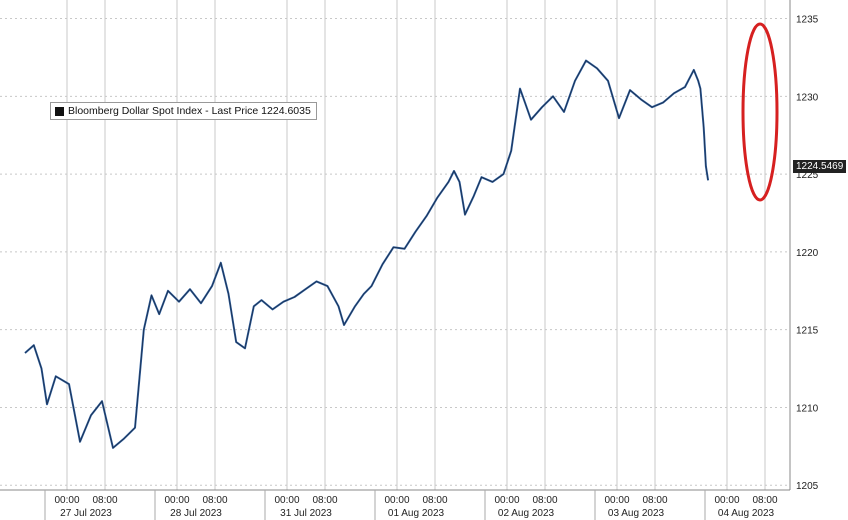  Describe the element at coordinates (746, 513) in the screenshot. I see `x-tick-date-label: 04 Aug 2023` at that location.